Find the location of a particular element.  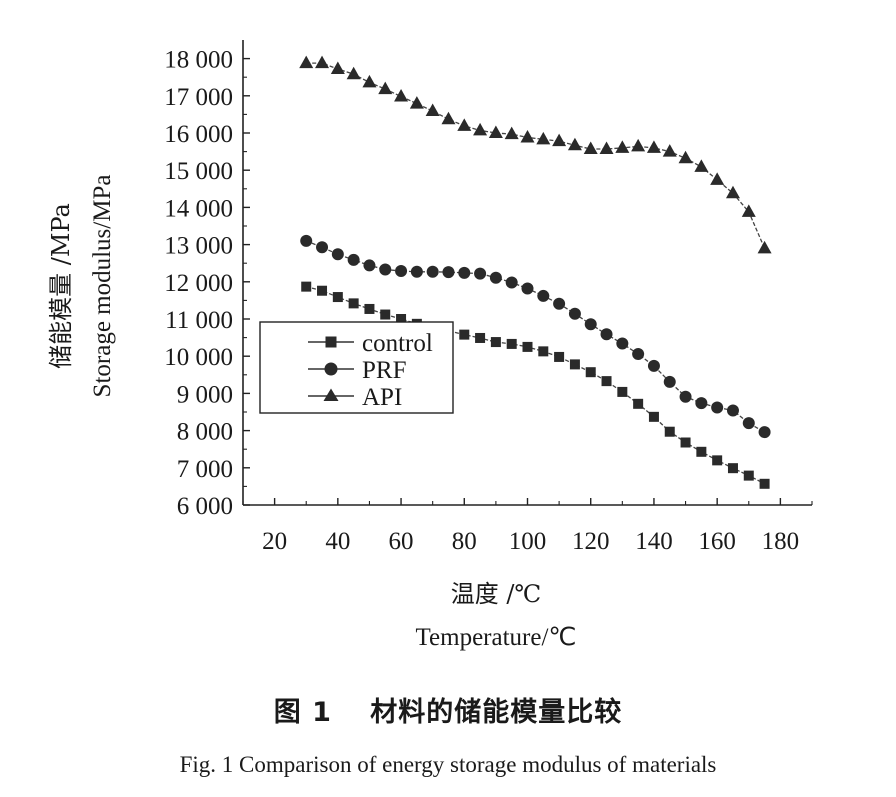

x-axis-title-en: Temperature/℃ is located at coordinates (496, 637).